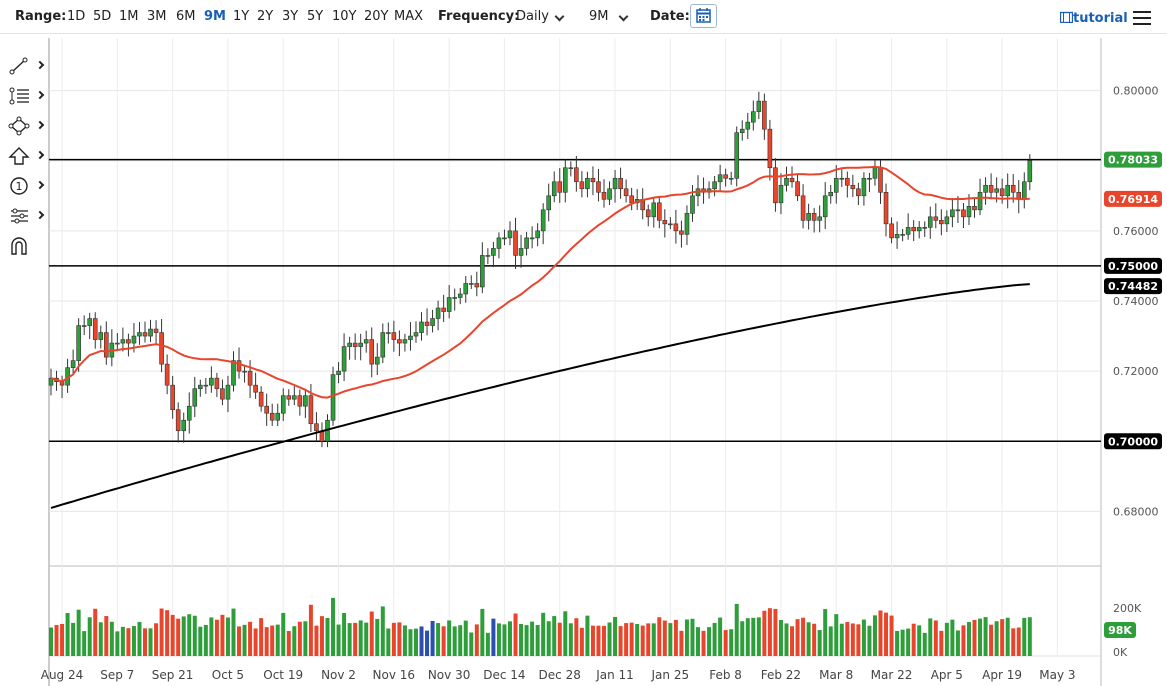 This screenshot has height=686, width=1167. I want to click on arrow-up-icon, so click(19, 156).